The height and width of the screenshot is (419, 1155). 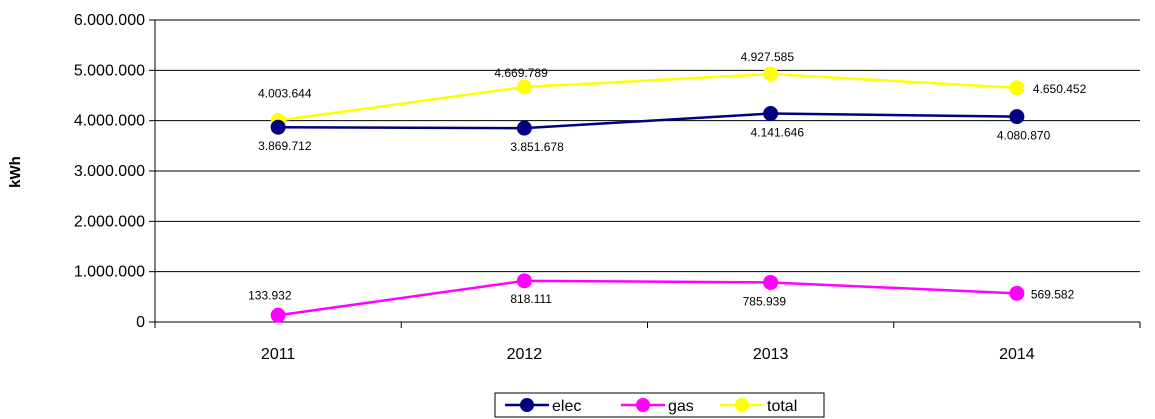 What do you see at coordinates (1024, 136) in the screenshot?
I see `data-label-elec: 4.080.870` at bounding box center [1024, 136].